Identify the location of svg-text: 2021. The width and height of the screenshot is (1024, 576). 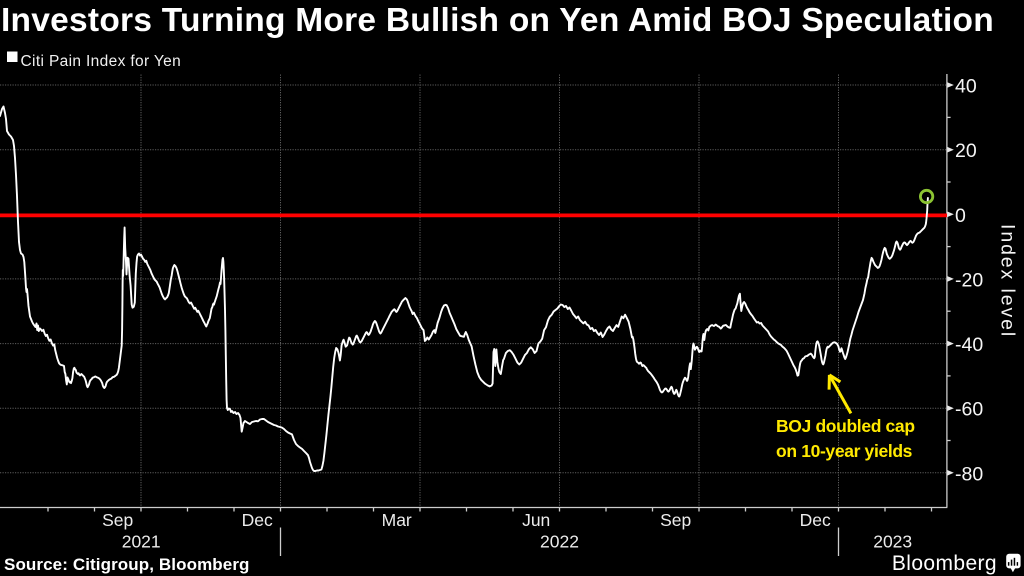
(141, 542).